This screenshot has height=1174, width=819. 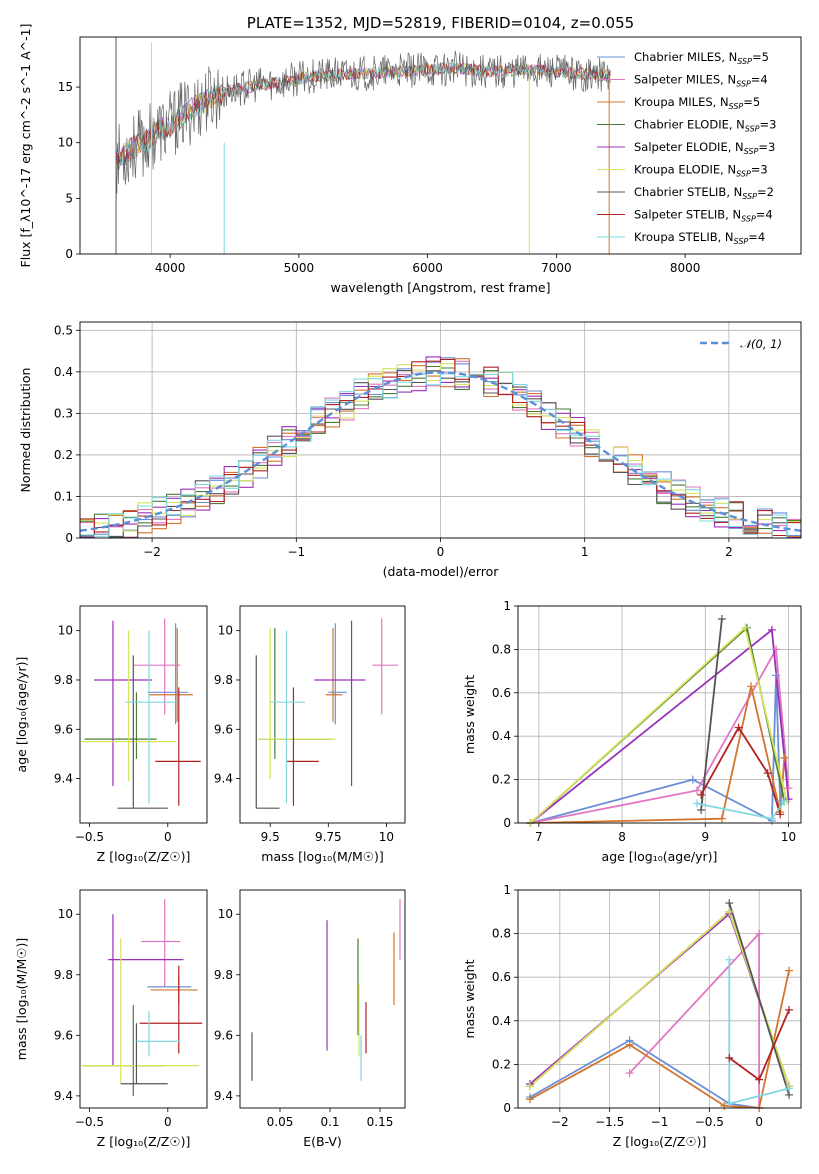 I want to click on legend-label: Salpeter MILES, NSSP=4, so click(x=701, y=81).